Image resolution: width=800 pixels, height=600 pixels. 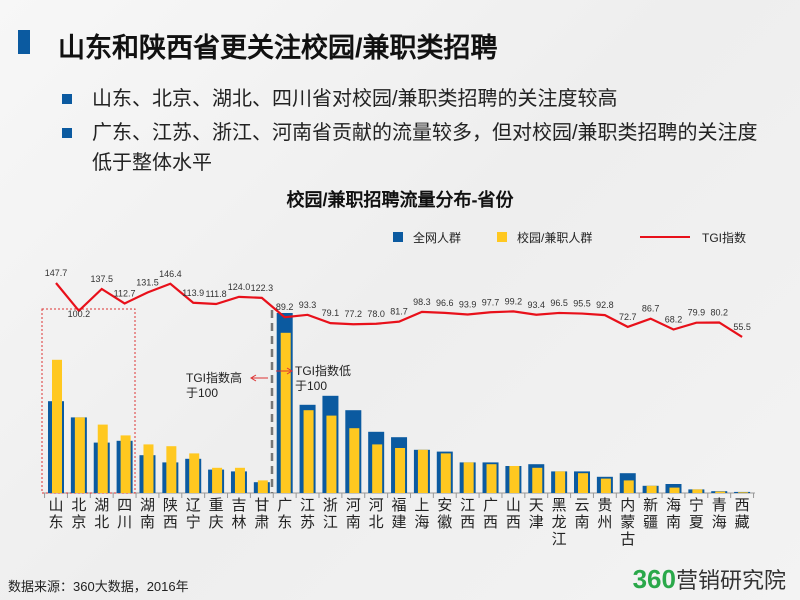 What do you see at coordinates (261, 522) in the screenshot?
I see `category-char: 肃` at bounding box center [261, 522].